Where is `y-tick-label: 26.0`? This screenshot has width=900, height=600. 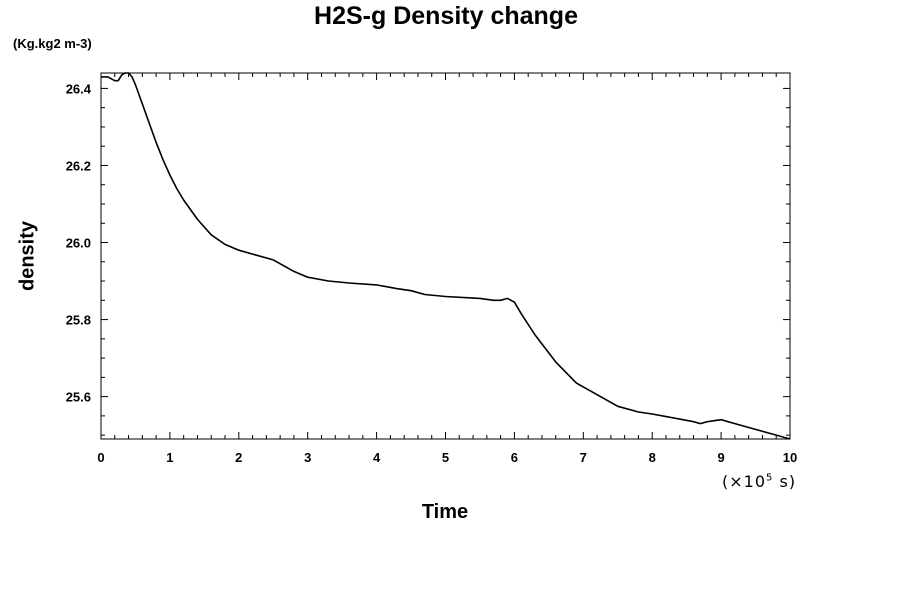
y-tick-label: 26.0 is located at coordinates (78, 243).